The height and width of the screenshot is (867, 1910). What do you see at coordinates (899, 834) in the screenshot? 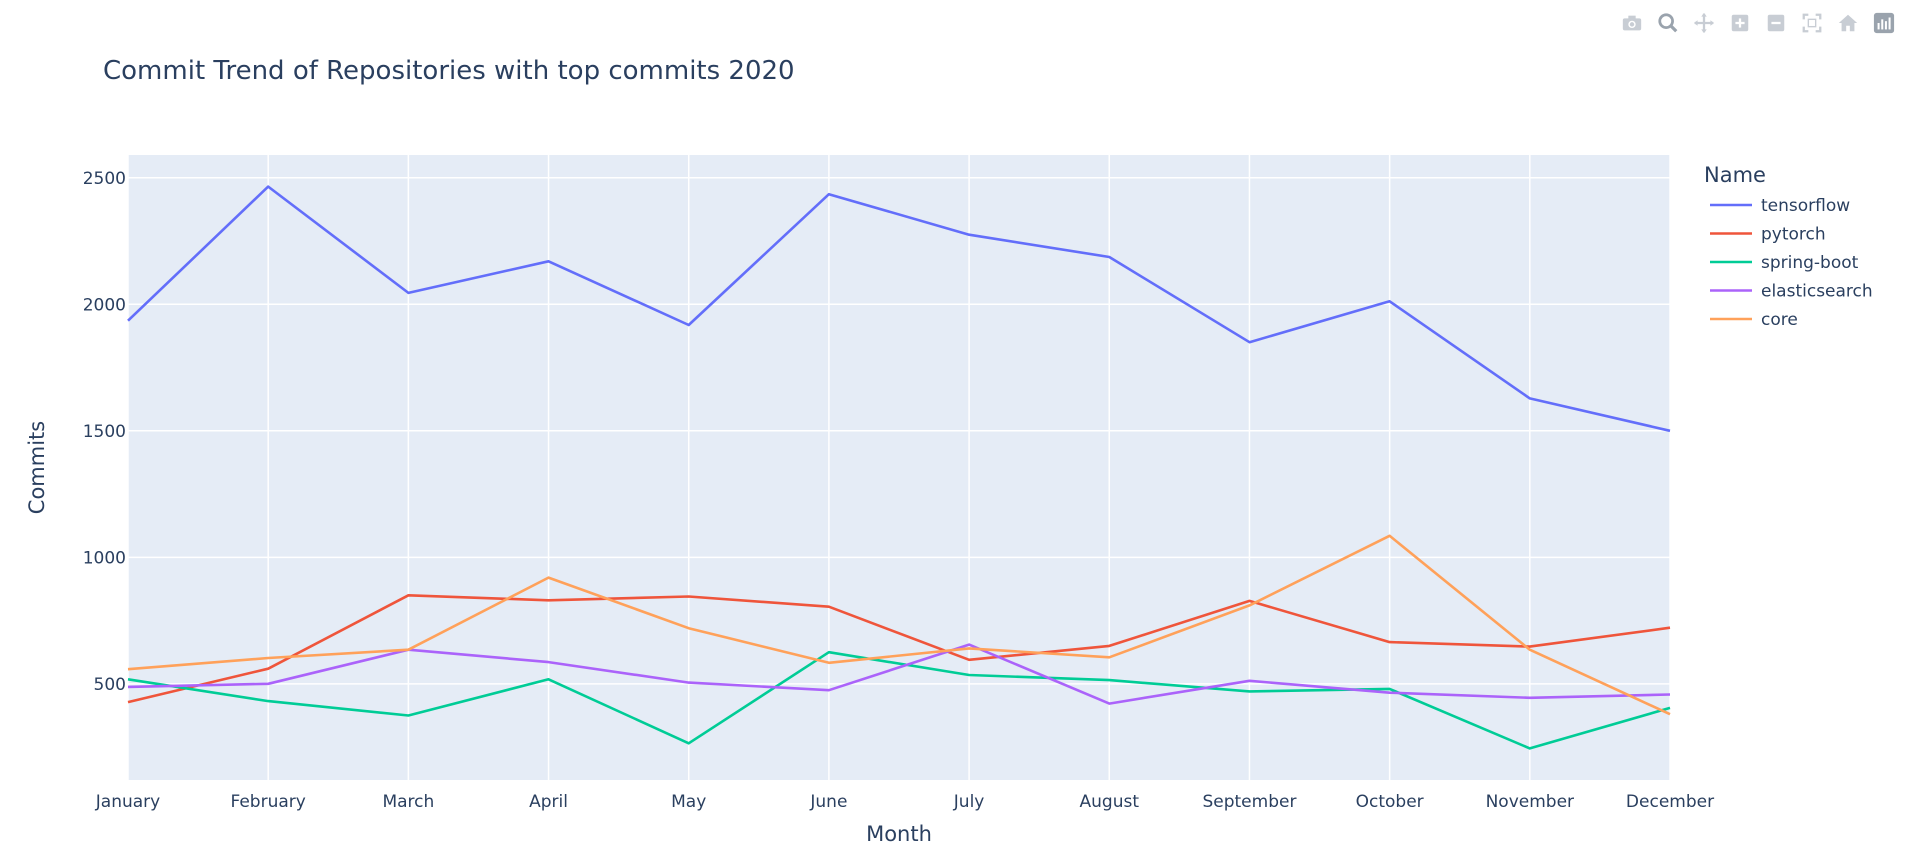
I see `x-axis-title: Month` at bounding box center [899, 834].